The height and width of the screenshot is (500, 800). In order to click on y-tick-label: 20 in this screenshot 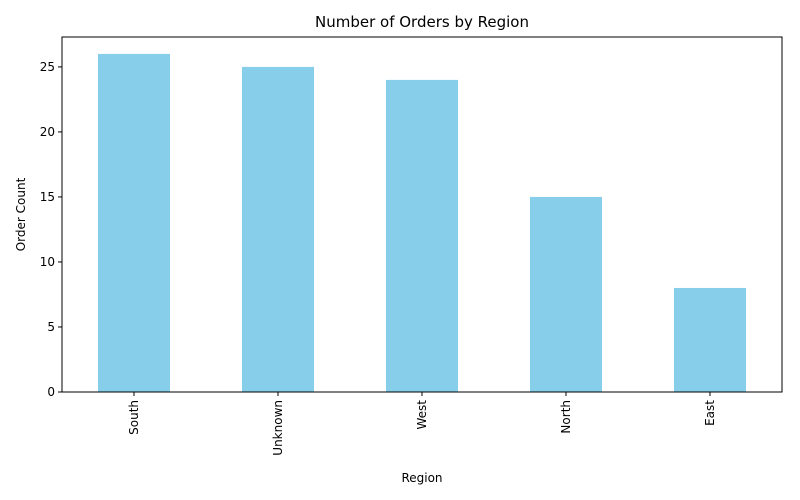, I will do `click(47, 132)`.